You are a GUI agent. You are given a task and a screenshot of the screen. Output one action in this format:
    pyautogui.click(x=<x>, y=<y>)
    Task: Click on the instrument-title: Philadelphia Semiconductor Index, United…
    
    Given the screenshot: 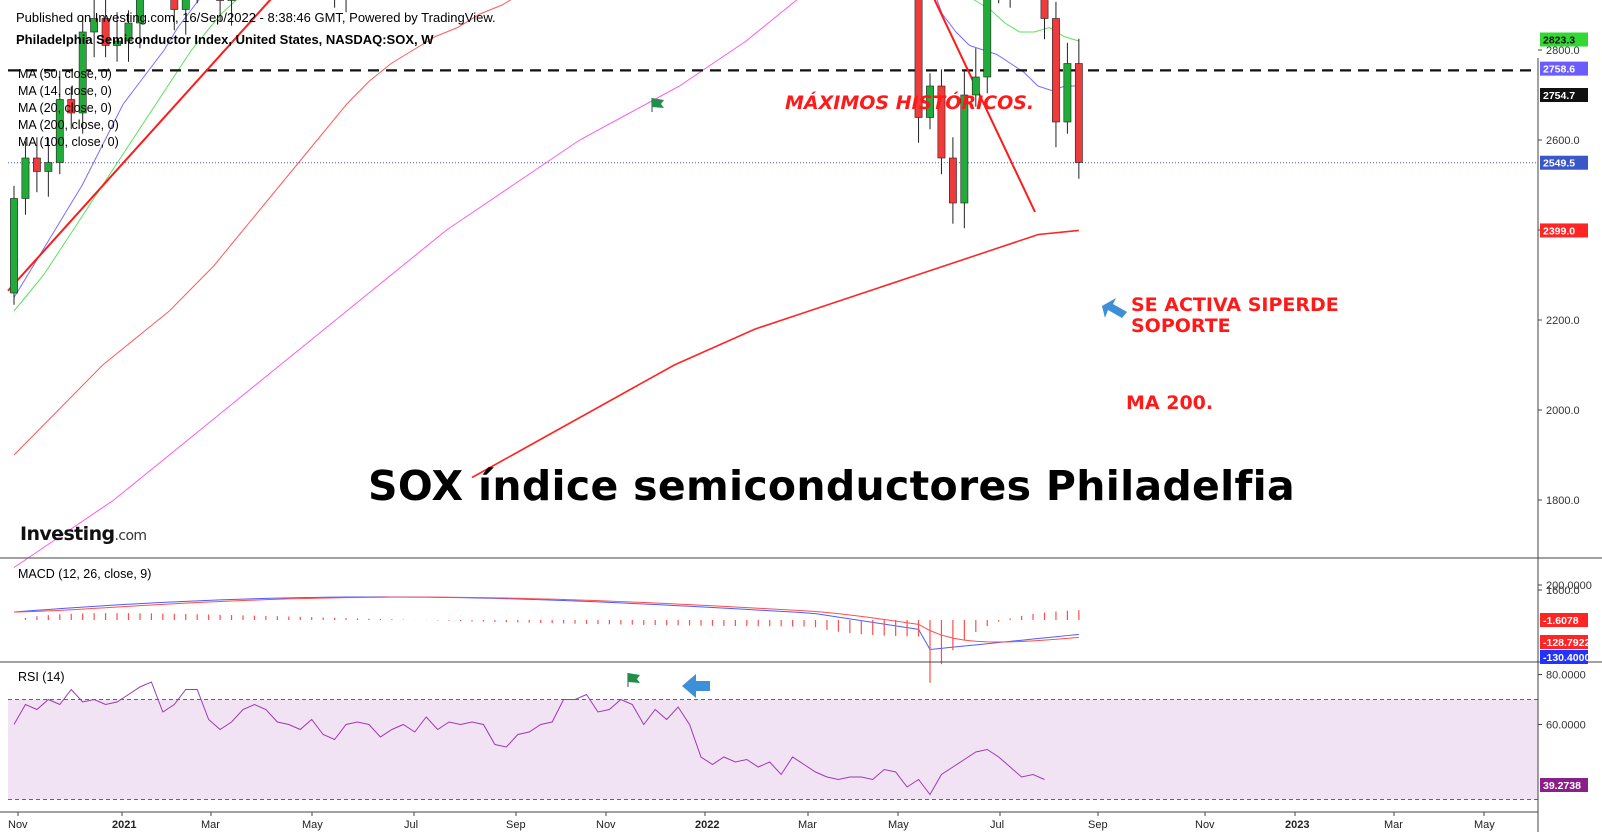 What is the action you would take?
    pyautogui.click(x=225, y=39)
    